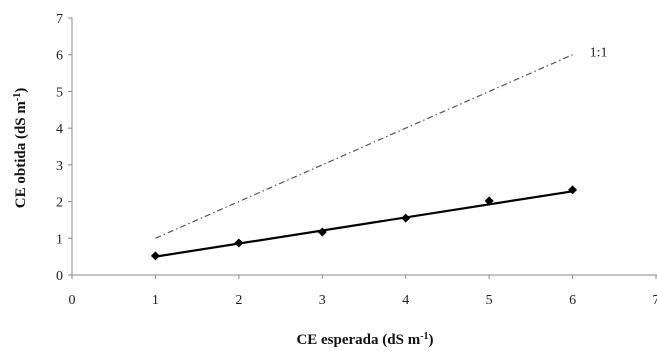 This screenshot has height=351, width=657. What do you see at coordinates (21, 148) in the screenshot?
I see `y-axis-title: CE obtida (dS m-1)` at bounding box center [21, 148].